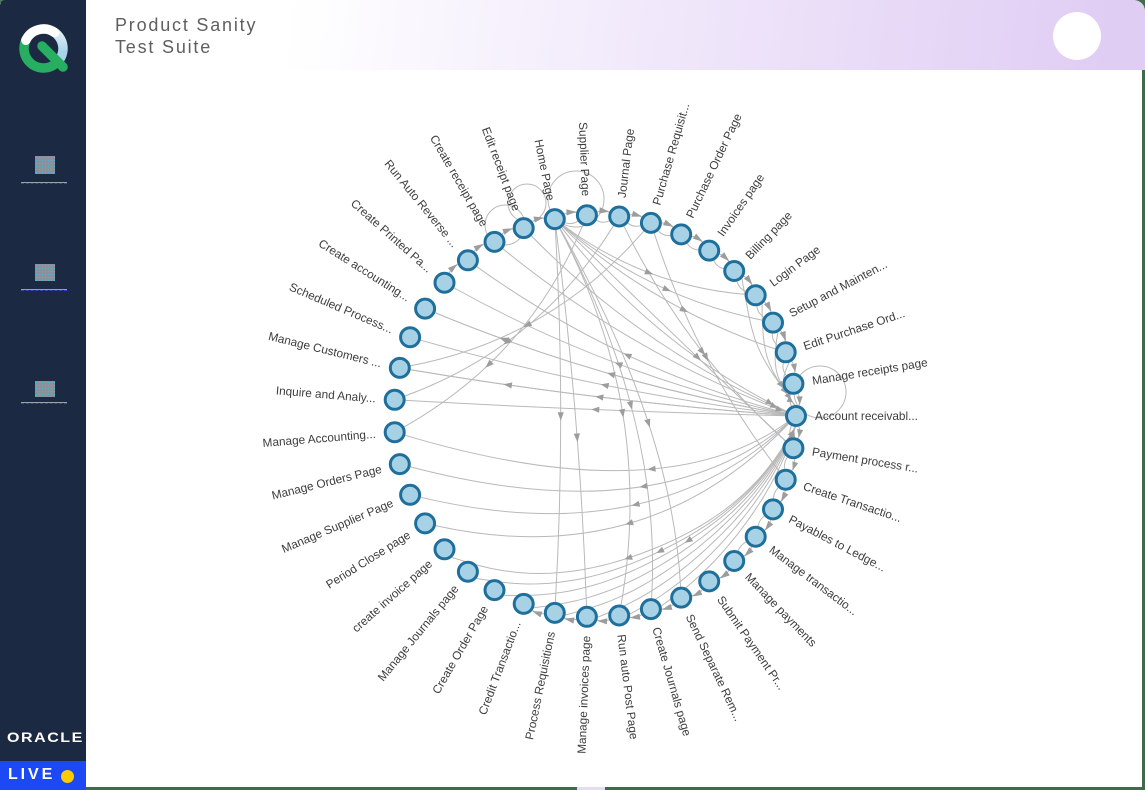 This screenshot has width=1145, height=790. I want to click on svg-text: Home Page, so click(545, 170).